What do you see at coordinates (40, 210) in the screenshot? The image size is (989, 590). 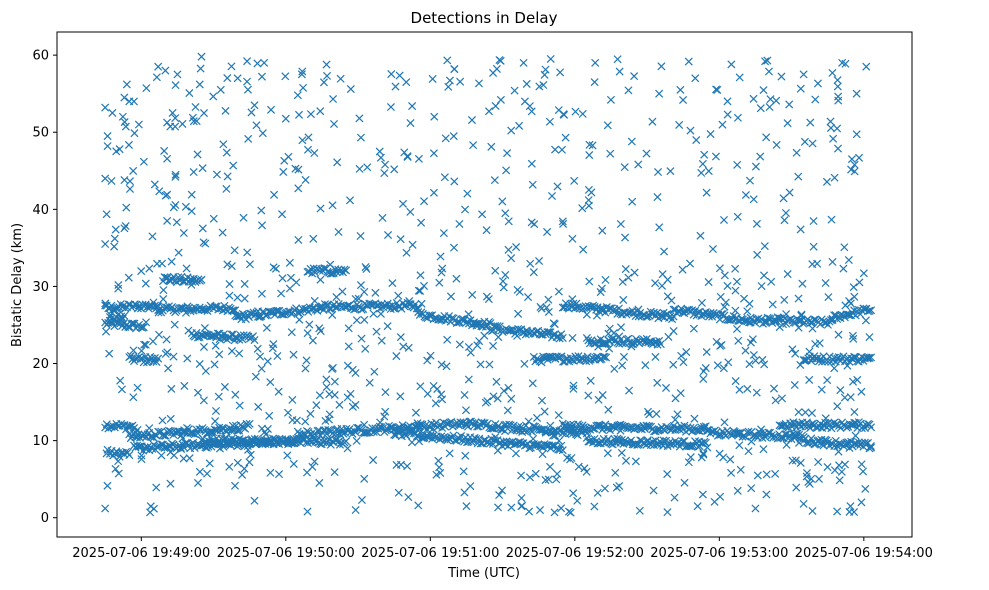 I see `y-tick-label: 40` at bounding box center [40, 210].